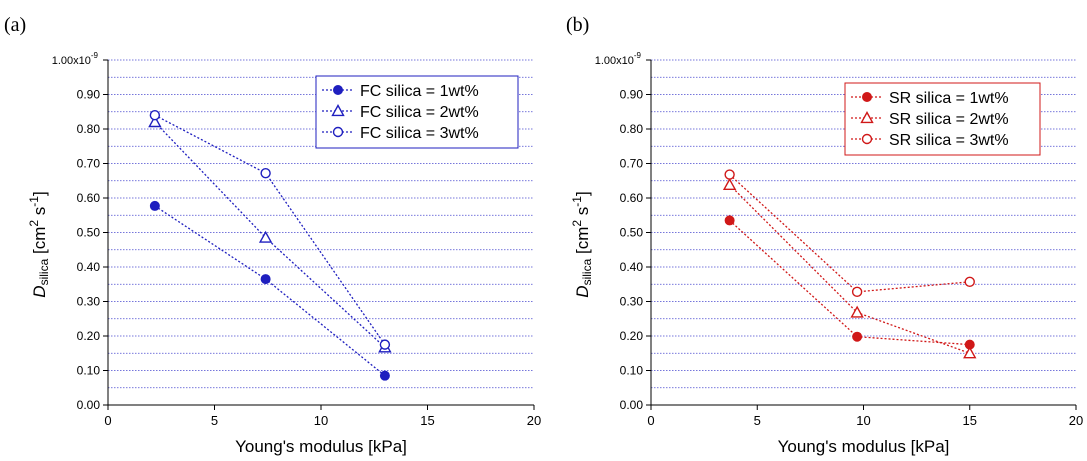 The width and height of the screenshot is (1087, 461). I want to click on legend-label: SR silica = 1wt%, so click(949, 98).